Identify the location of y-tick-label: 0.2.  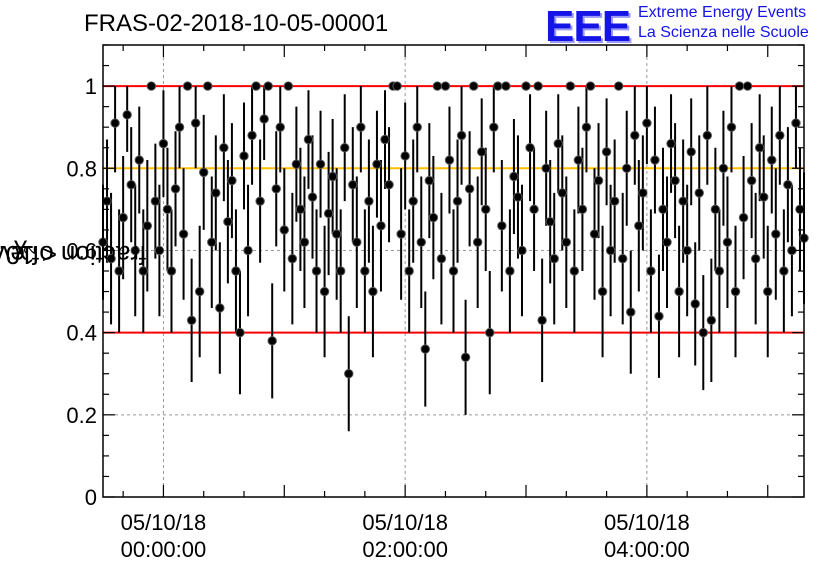
(81, 415).